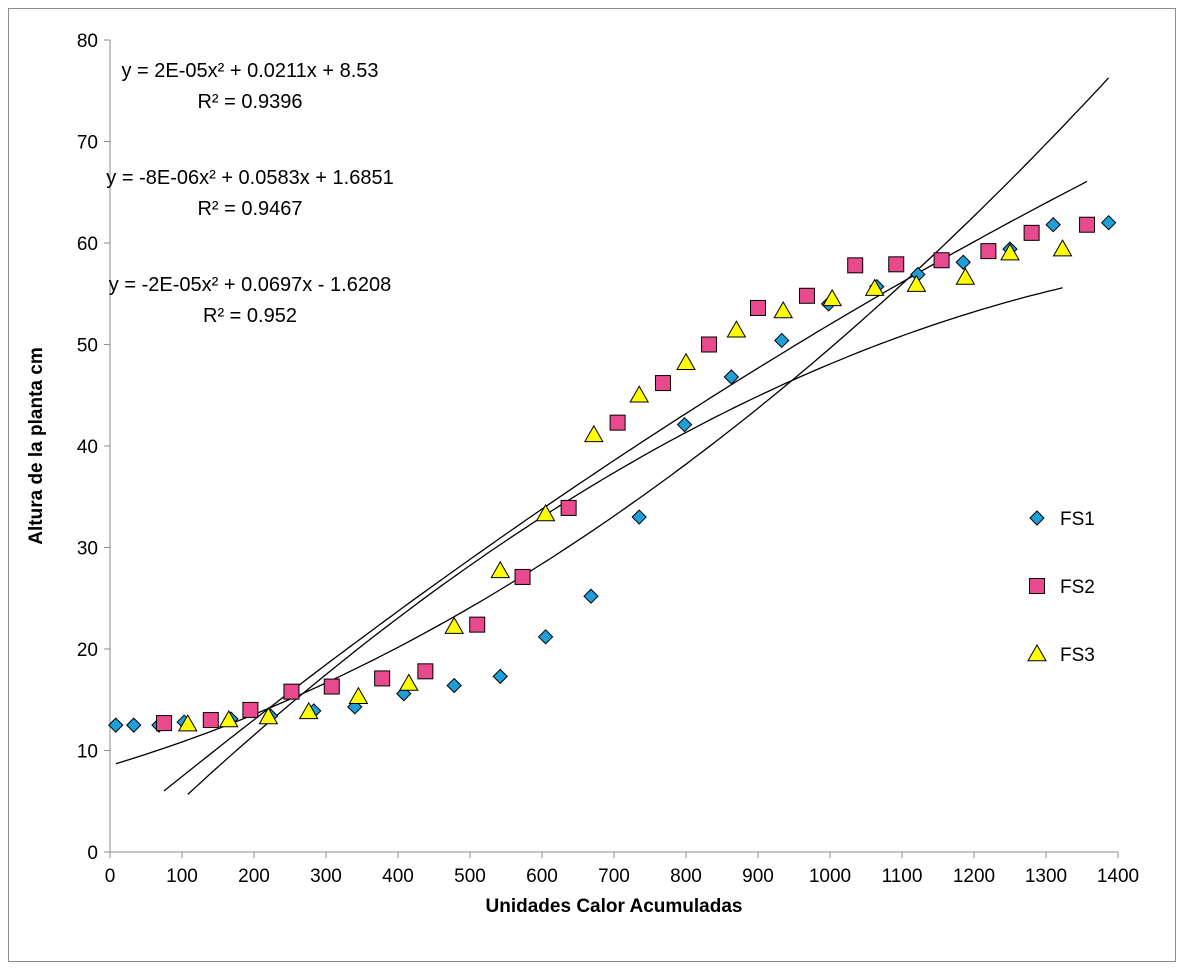 Image resolution: width=1185 pixels, height=976 pixels. I want to click on trendline-equation-1: y = 2E-05x² + 0.0211x + 8.53, so click(249, 71).